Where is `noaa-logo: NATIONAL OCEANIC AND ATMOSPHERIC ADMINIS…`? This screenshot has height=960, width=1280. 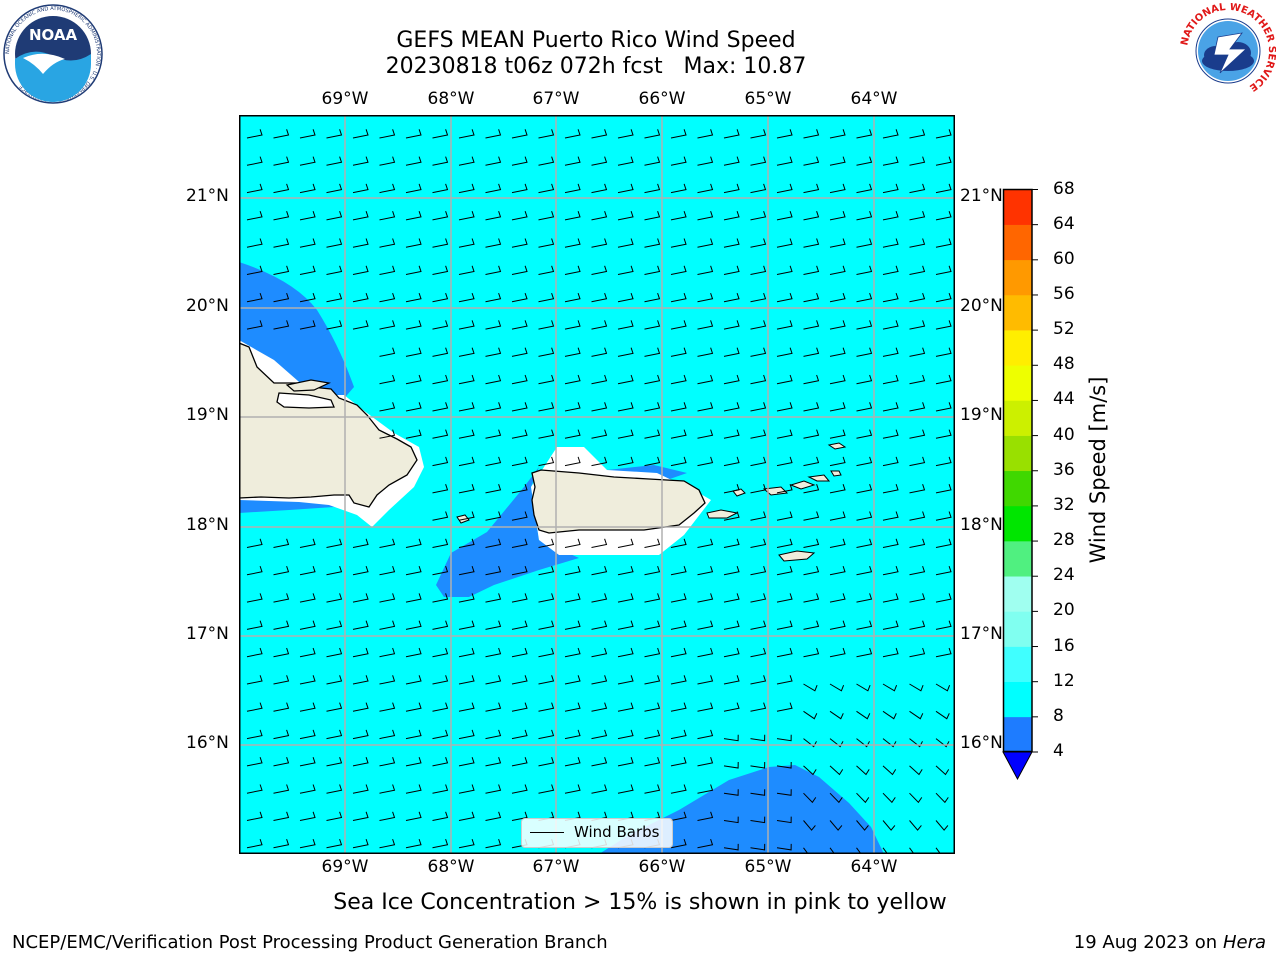
noaa-logo: NATIONAL OCEANIC AND ATMOSPHERIC ADMINIS… is located at coordinates (53, 56).